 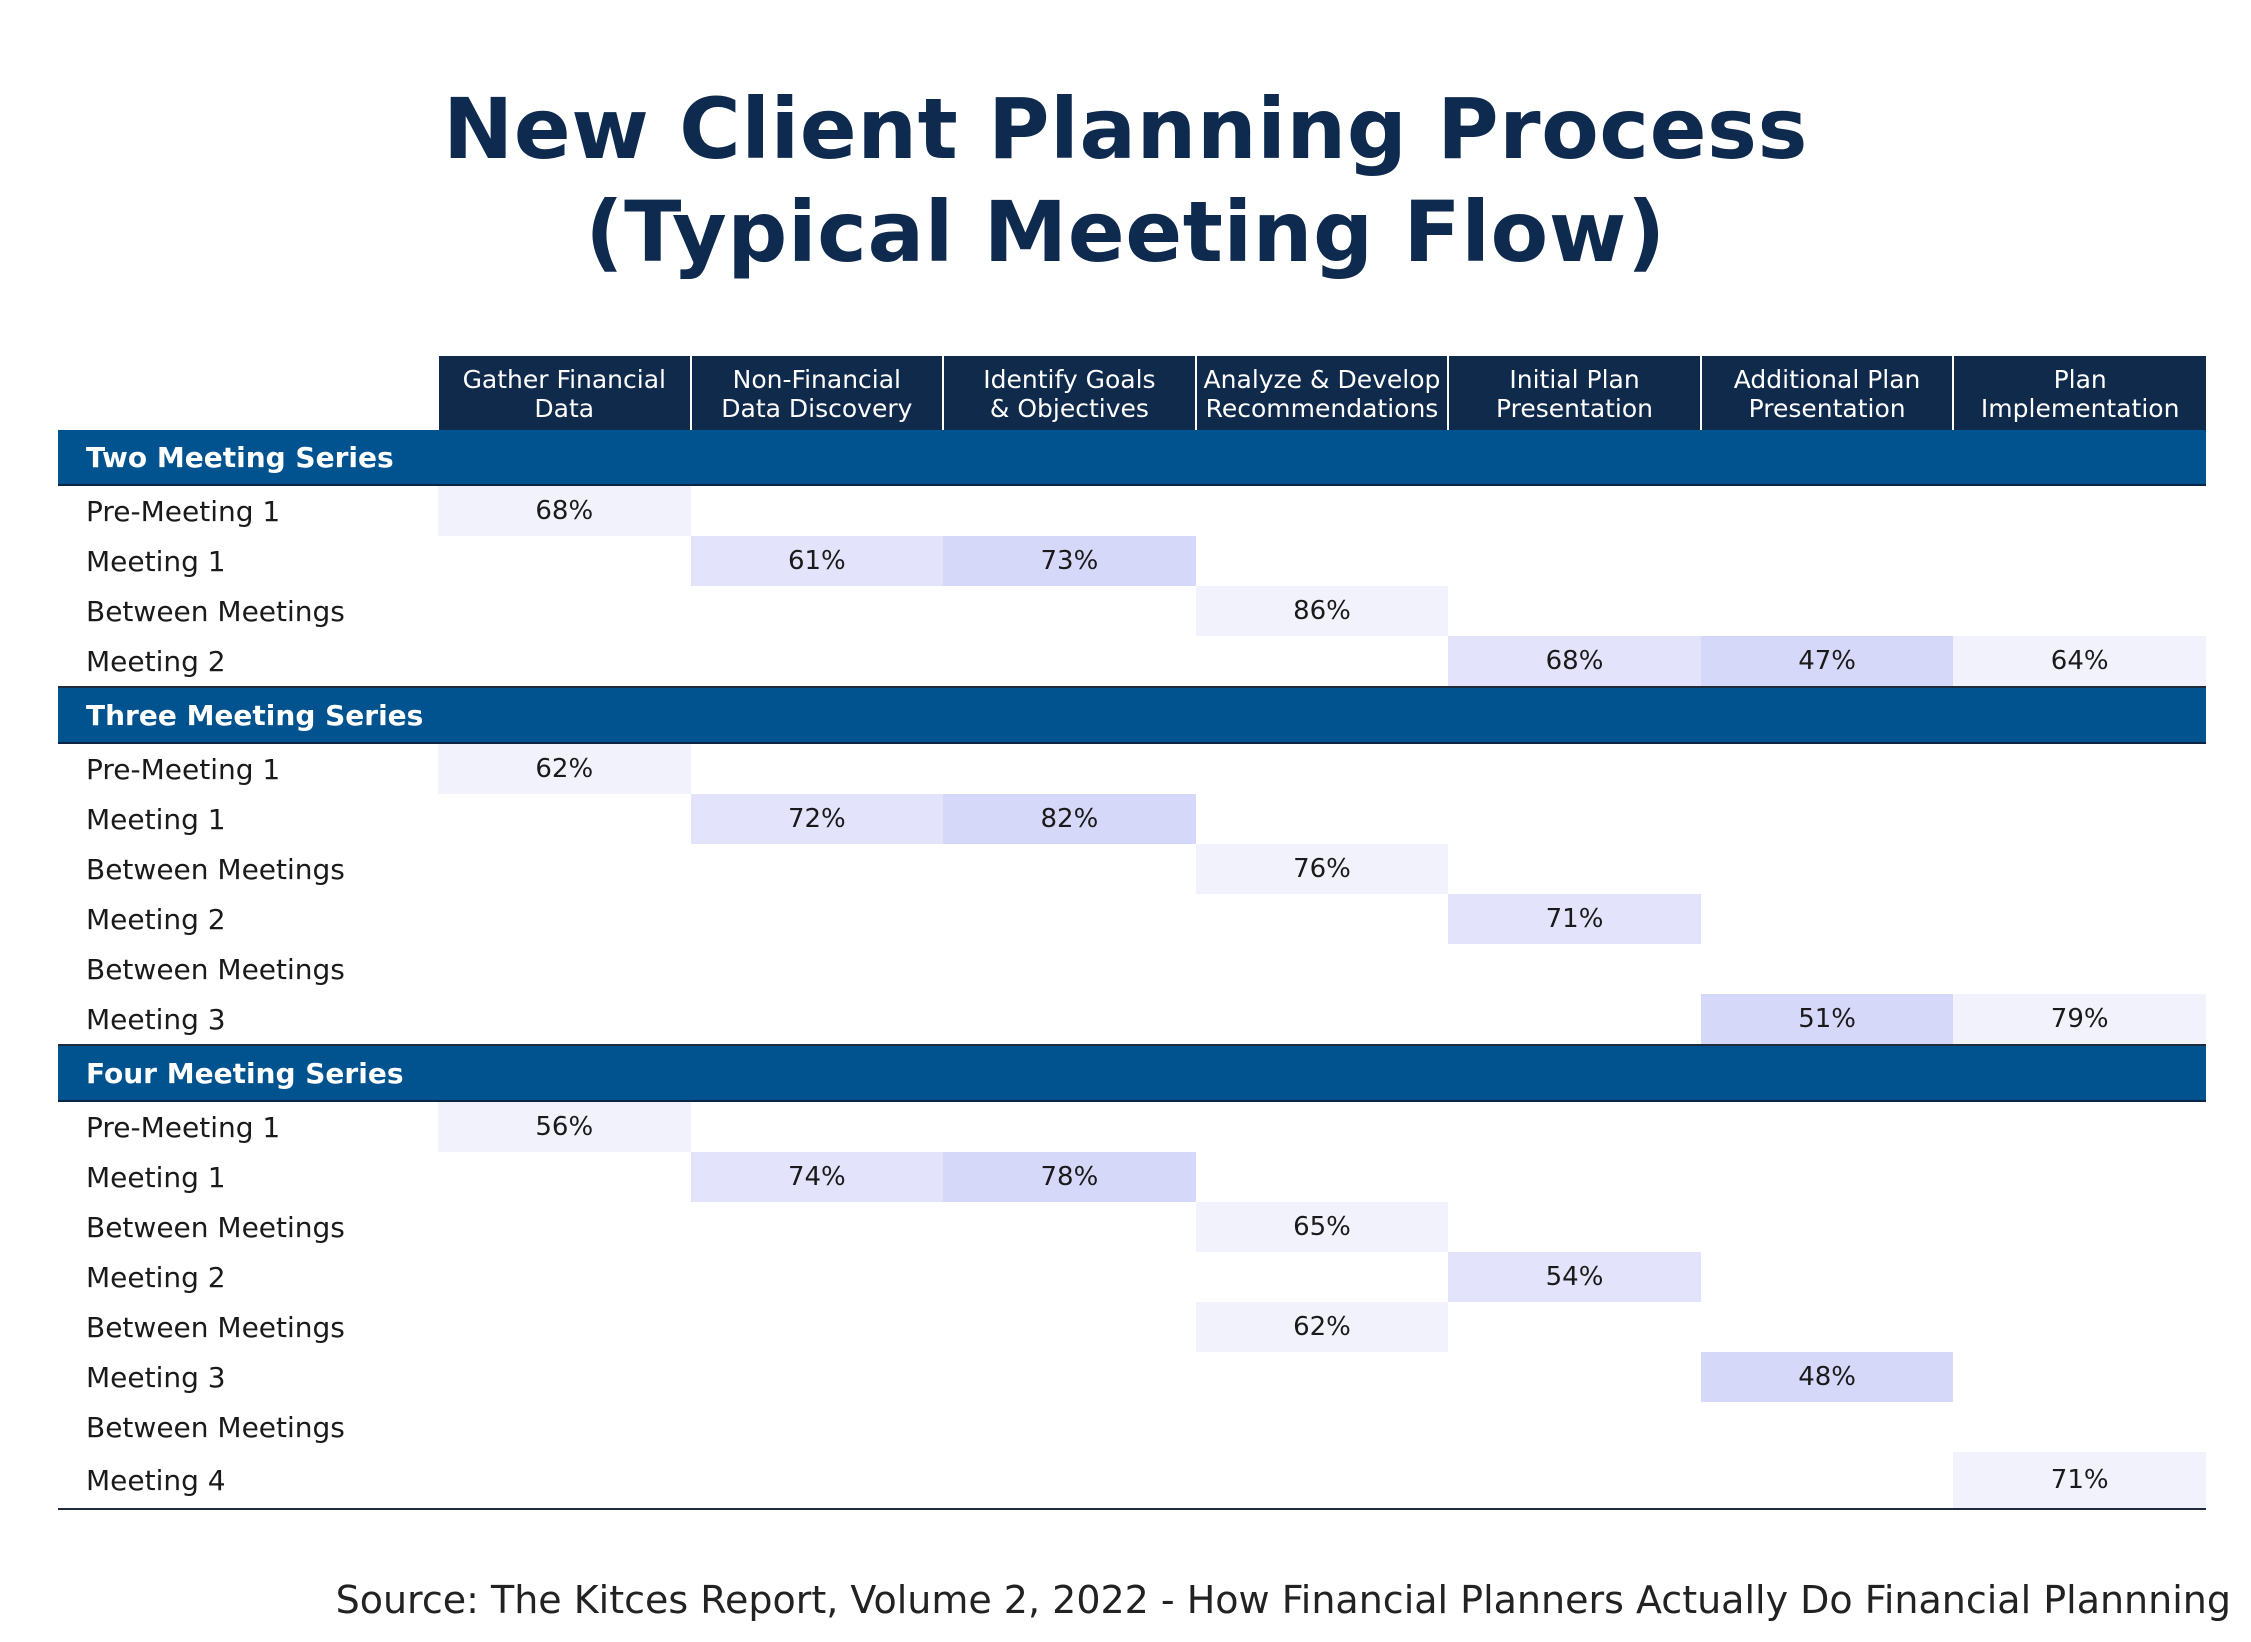 I want to click on percentage-cell: 47%, so click(x=1827, y=662).